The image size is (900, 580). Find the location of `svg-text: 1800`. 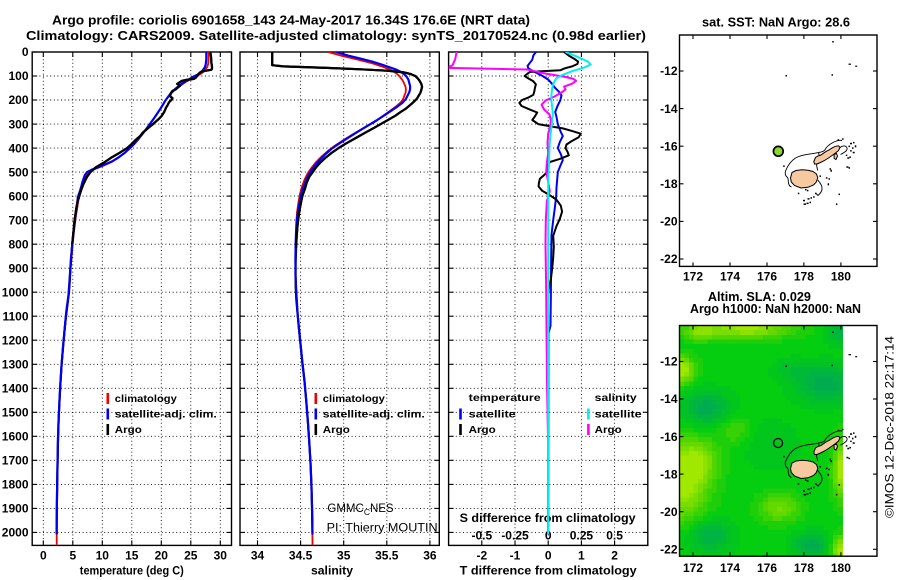

svg-text: 1800 is located at coordinates (15, 485).